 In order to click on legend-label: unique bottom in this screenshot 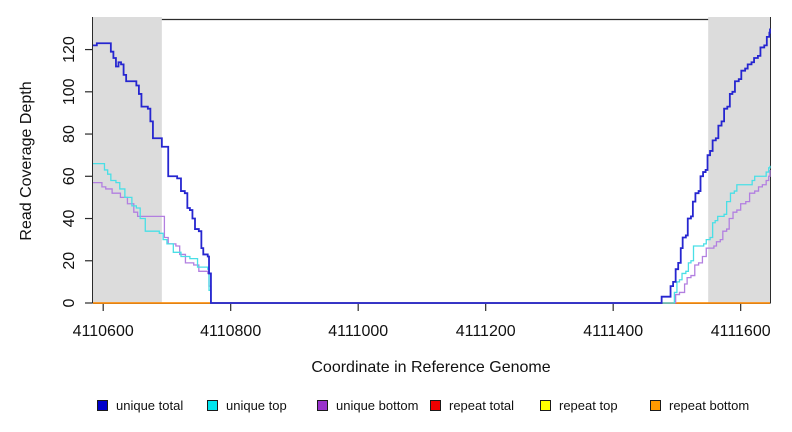, I will do `click(377, 405)`.